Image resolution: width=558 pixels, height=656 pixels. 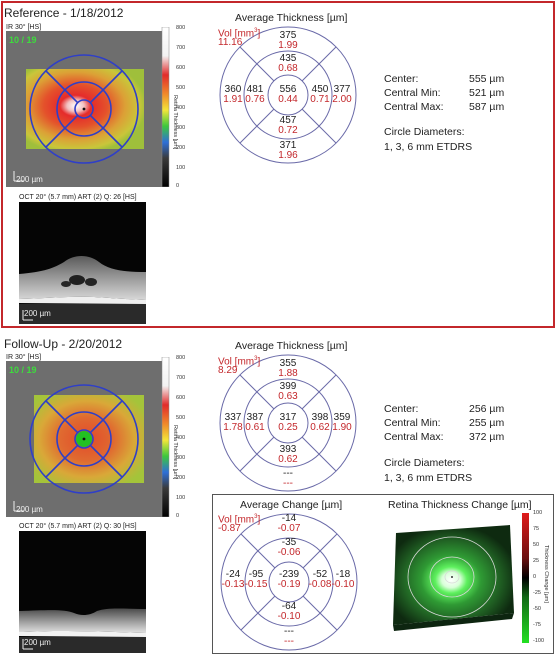 I want to click on followup-max-value: 372 µm, so click(x=487, y=437).